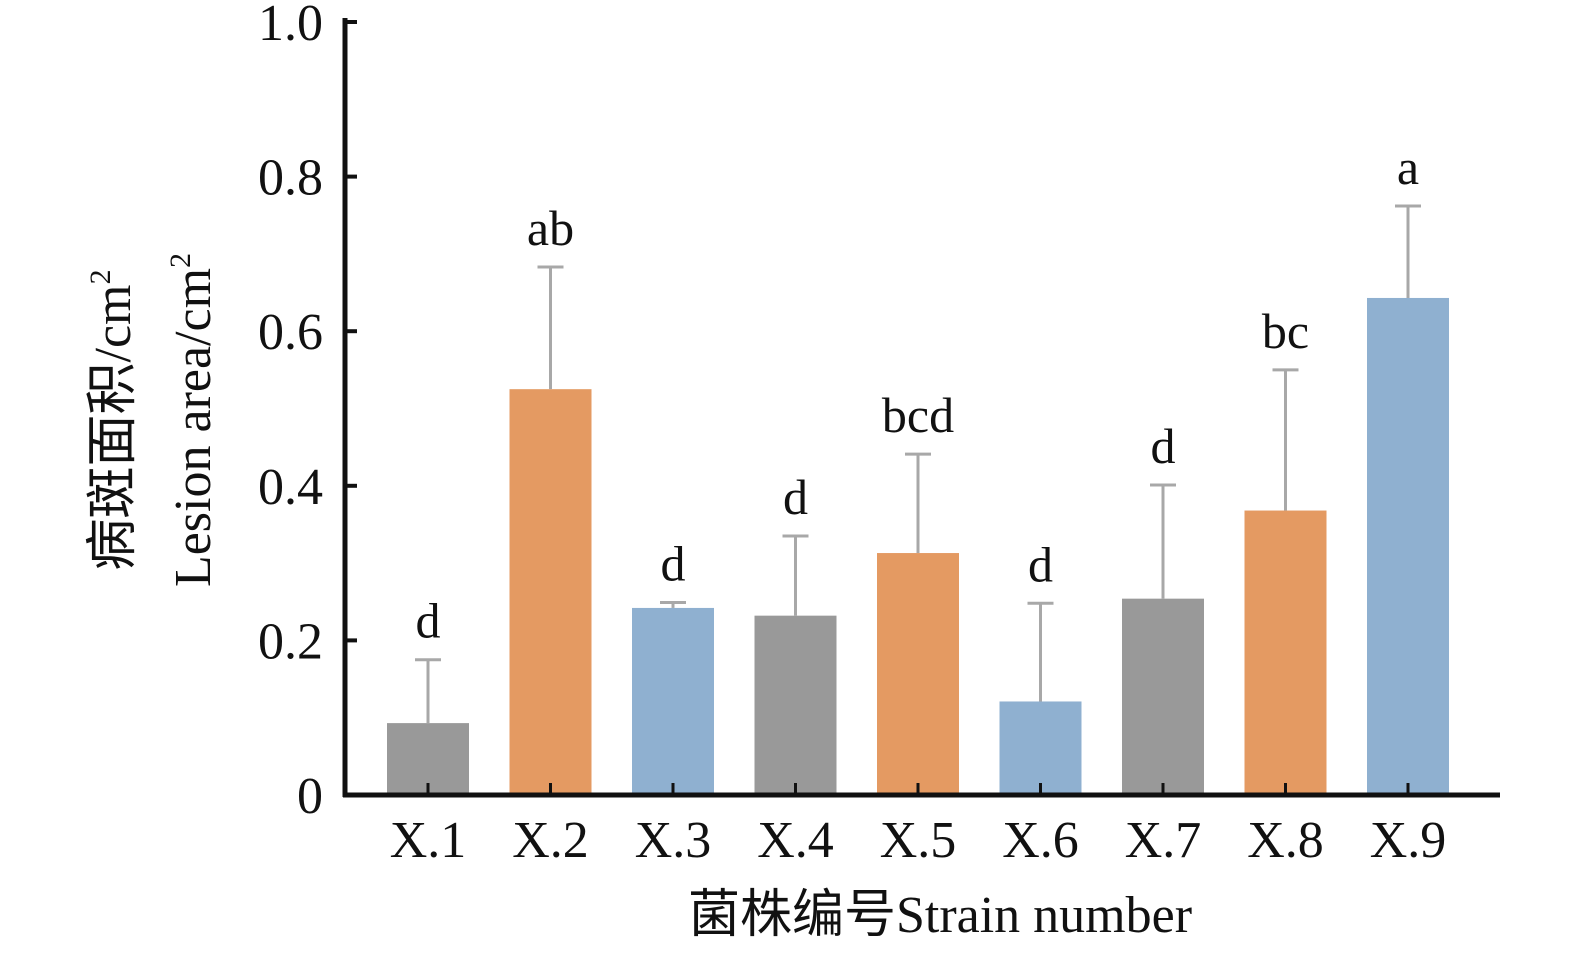 The height and width of the screenshot is (955, 1575). What do you see at coordinates (290, 487) in the screenshot?
I see `y-tick-label: 0.4` at bounding box center [290, 487].